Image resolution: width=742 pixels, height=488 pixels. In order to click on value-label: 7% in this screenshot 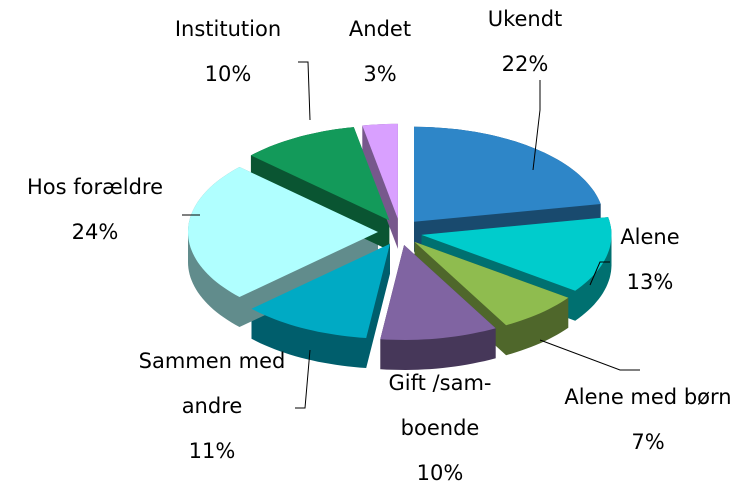, I will do `click(648, 442)`.